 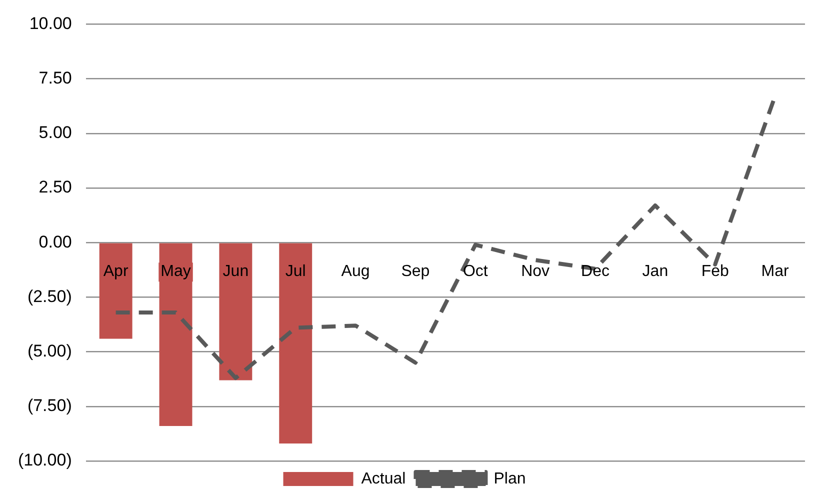 I want to click on x-tick-label: May, so click(x=175, y=271).